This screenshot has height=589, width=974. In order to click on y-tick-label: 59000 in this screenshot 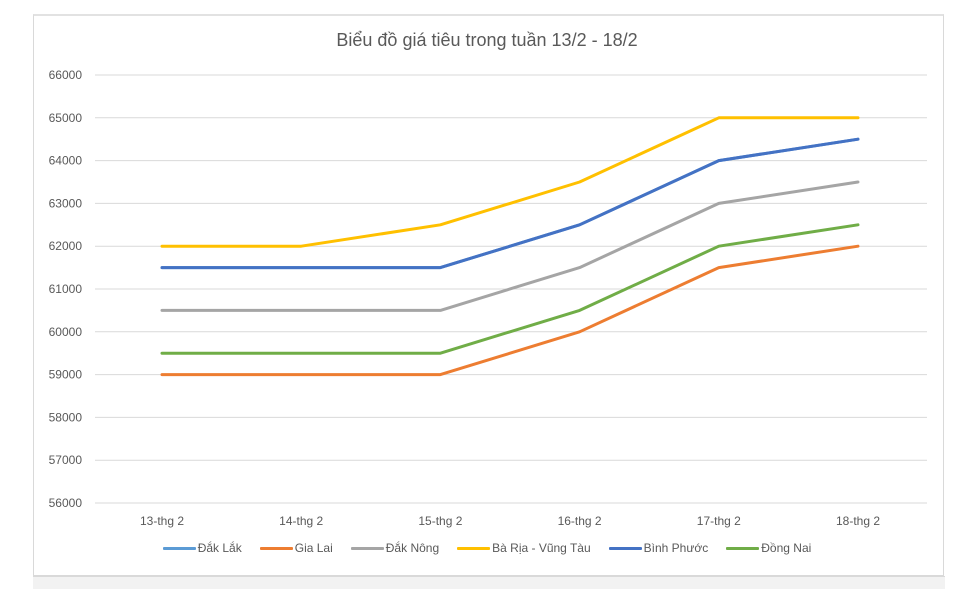, I will do `click(66, 375)`.